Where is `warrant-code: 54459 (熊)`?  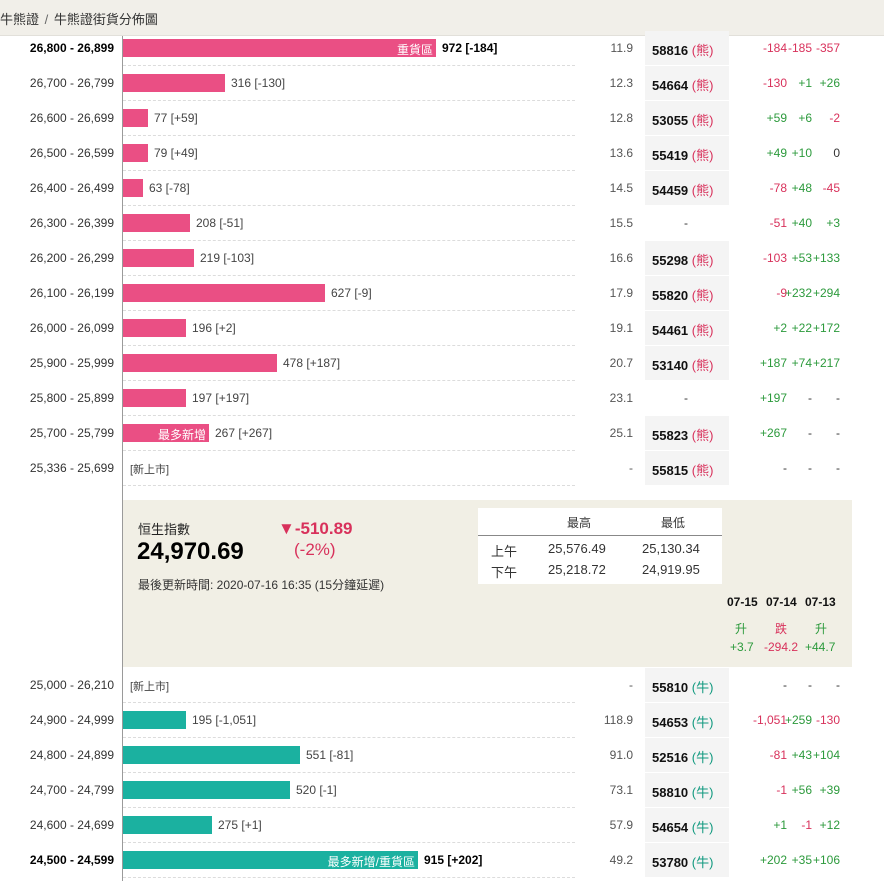 warrant-code: 54459 (熊) is located at coordinates (682, 189).